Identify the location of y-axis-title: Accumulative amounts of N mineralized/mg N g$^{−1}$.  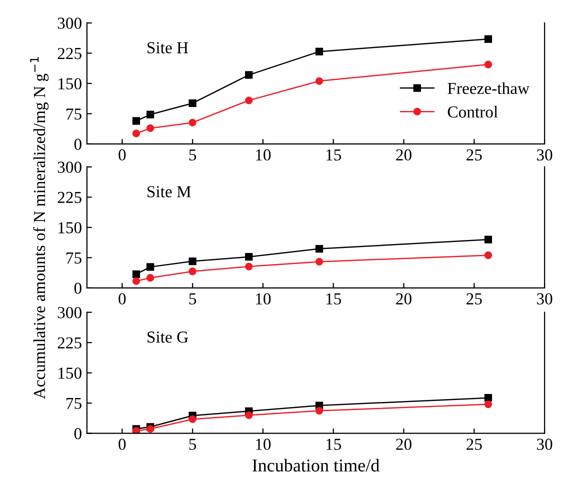
(39, 228).